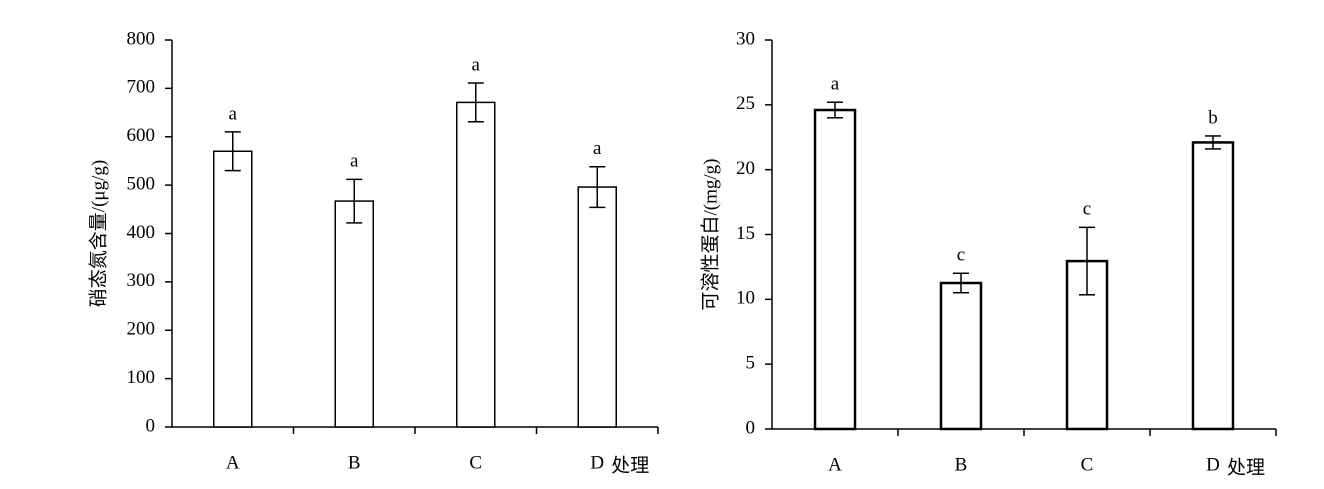 The width and height of the screenshot is (1324, 489). Describe the element at coordinates (1213, 117) in the screenshot. I see `significance-letter: b` at that location.